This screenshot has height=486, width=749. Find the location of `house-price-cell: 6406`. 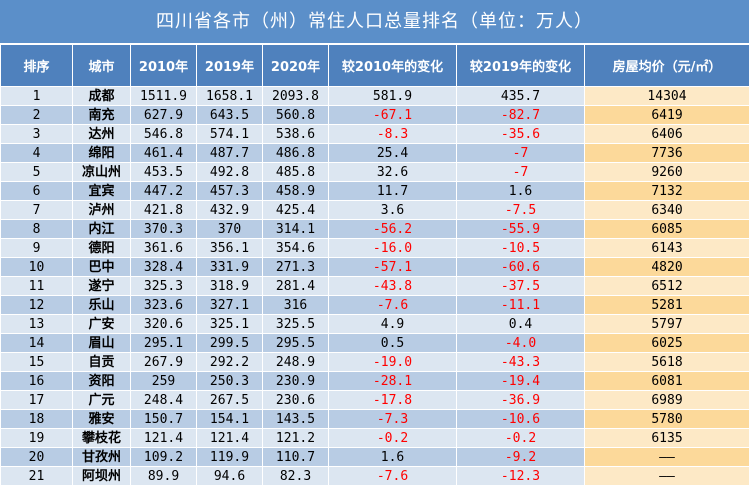

house-price-cell: 6406 is located at coordinates (667, 134).